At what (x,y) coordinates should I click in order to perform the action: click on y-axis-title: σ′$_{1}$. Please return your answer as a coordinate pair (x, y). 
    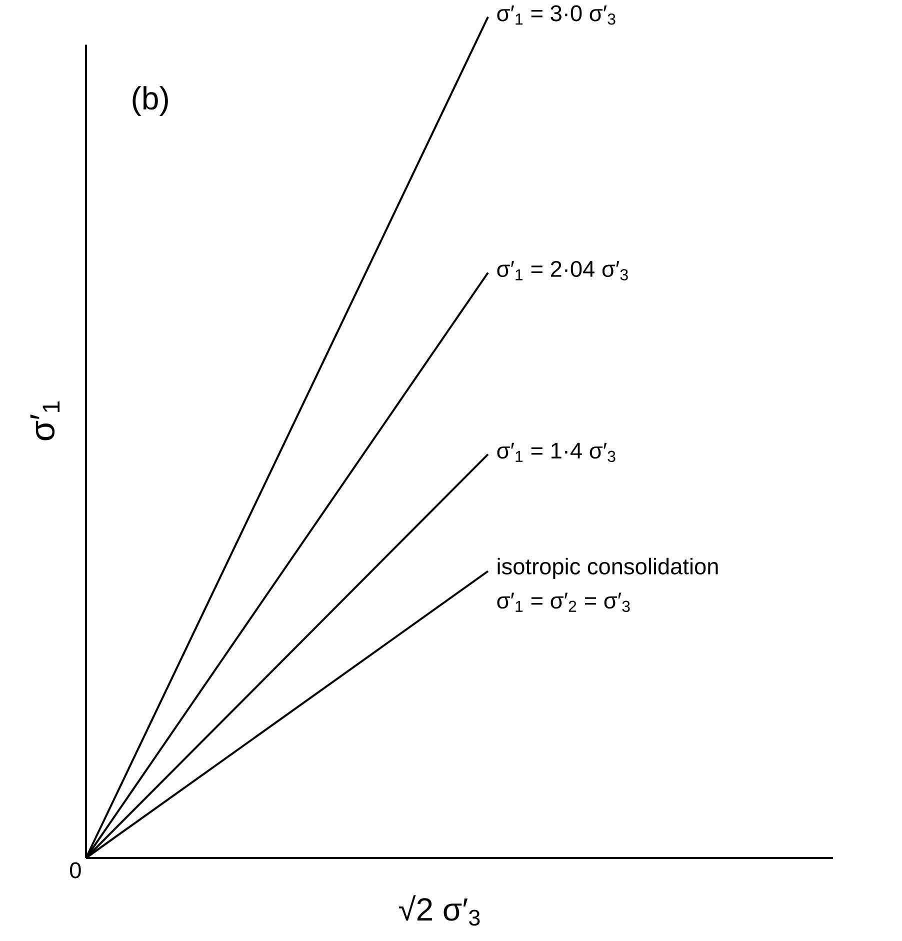
    Looking at the image, I should click on (45, 421).